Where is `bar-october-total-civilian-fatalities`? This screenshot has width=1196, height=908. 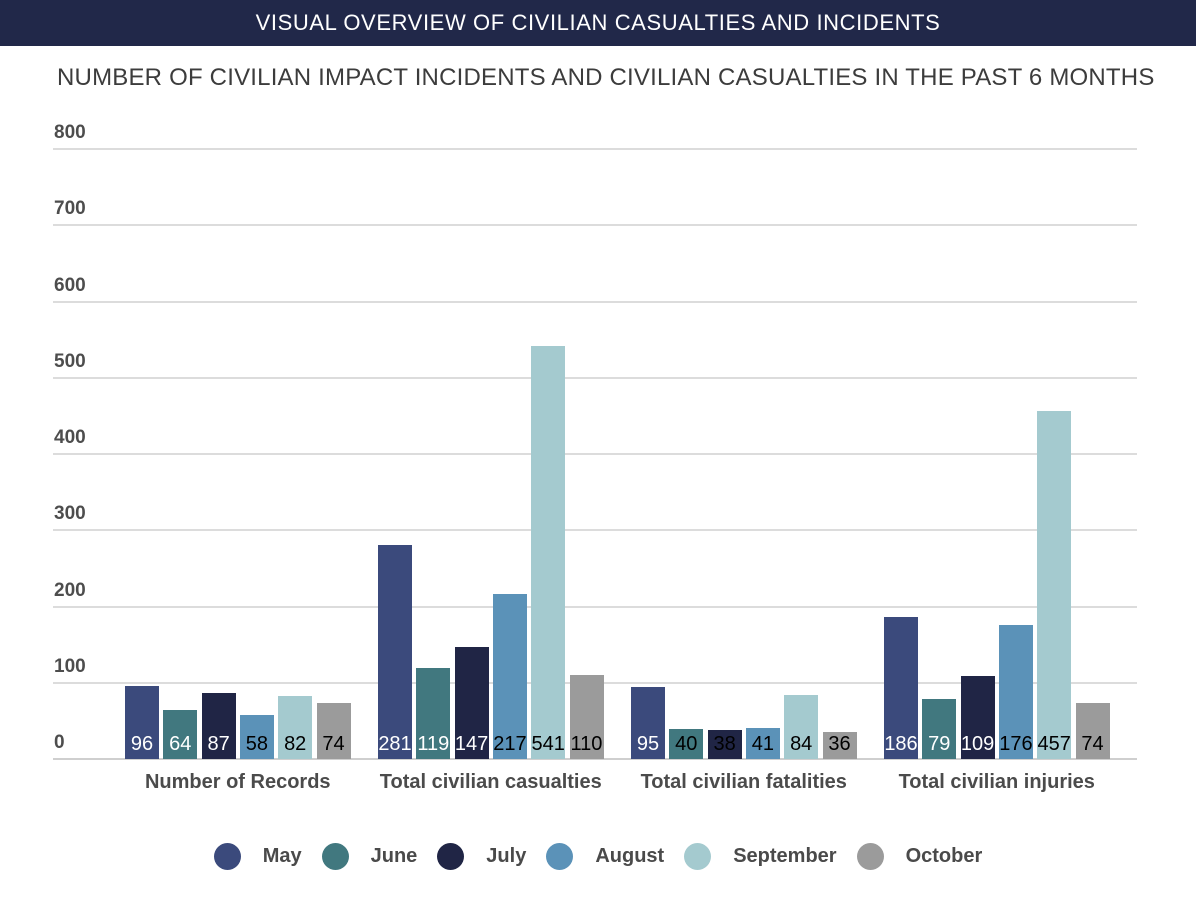 bar-october-total-civilian-fatalities is located at coordinates (839, 745).